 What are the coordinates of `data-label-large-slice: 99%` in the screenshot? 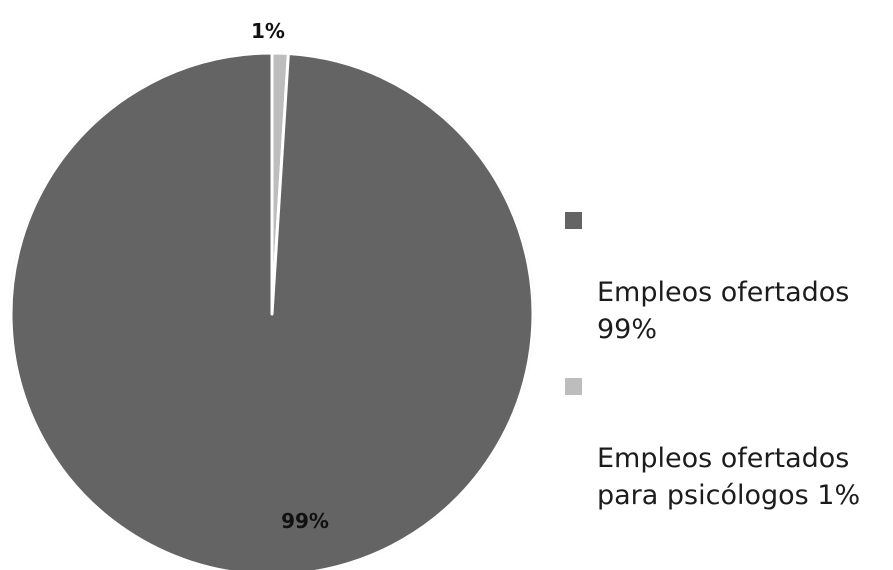 It's located at (305, 521).